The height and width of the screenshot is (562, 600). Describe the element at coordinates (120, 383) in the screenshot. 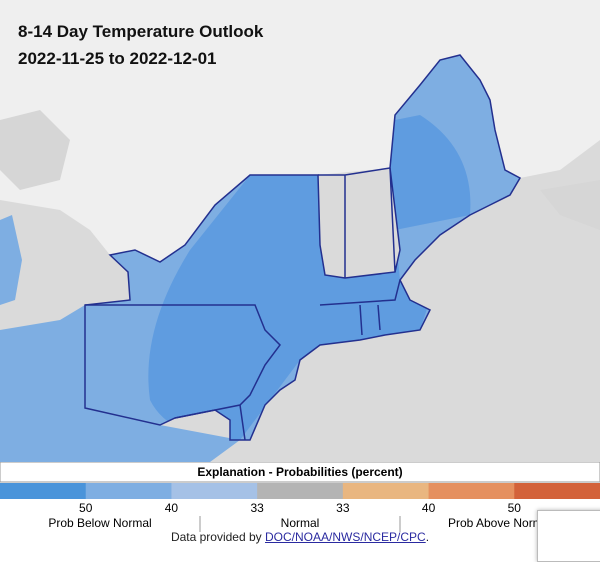

I see `region-west` at that location.